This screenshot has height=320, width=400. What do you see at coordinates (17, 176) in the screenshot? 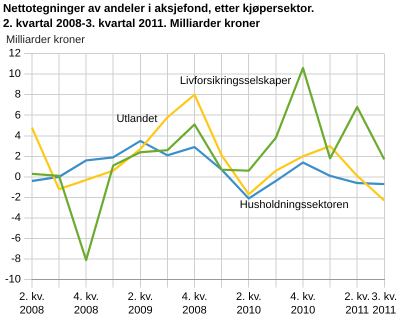
I see `y-tick-label: 0` at bounding box center [17, 176].